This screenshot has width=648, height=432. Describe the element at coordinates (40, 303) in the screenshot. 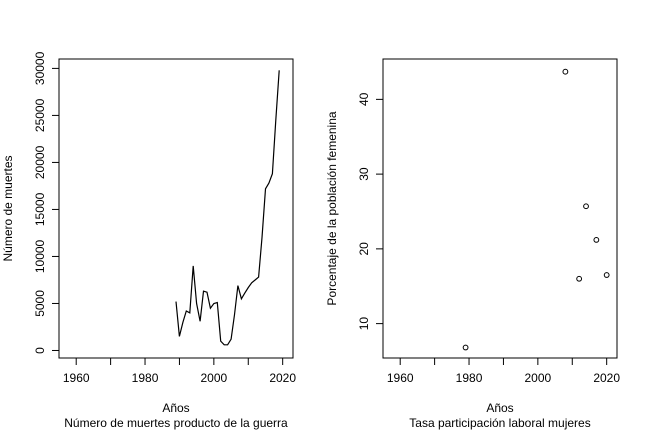

I see `y-tick-label: 5000` at that location.